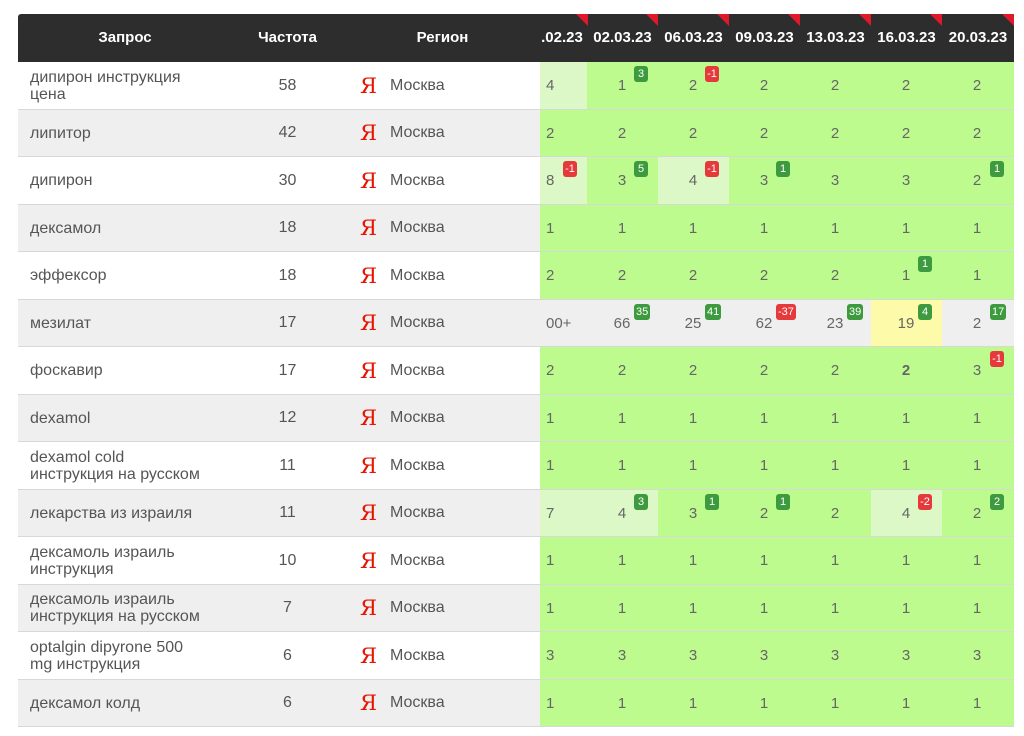 The image size is (1024, 736). Describe the element at coordinates (102, 560) in the screenshot. I see `query: дексамоль израиль инструкция` at that location.